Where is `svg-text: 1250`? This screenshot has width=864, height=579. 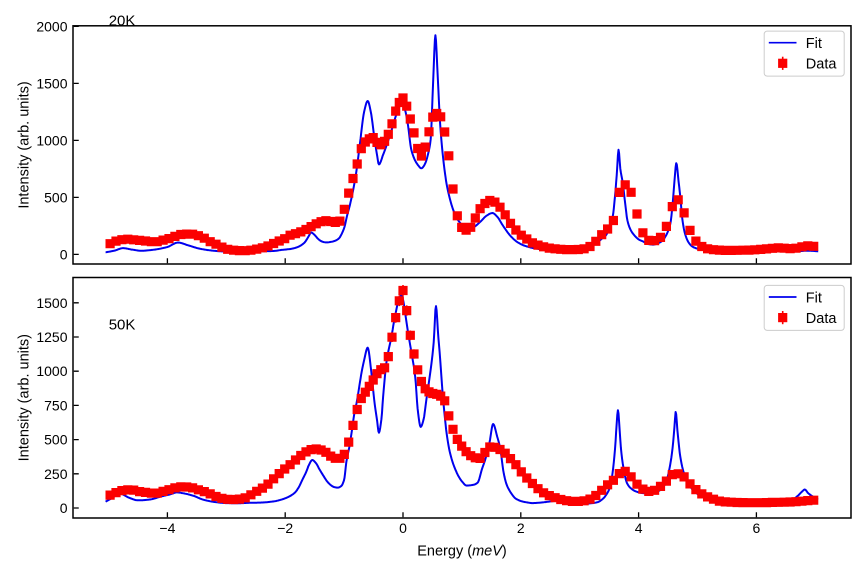 svg-text: 1250 is located at coordinates (51, 337).